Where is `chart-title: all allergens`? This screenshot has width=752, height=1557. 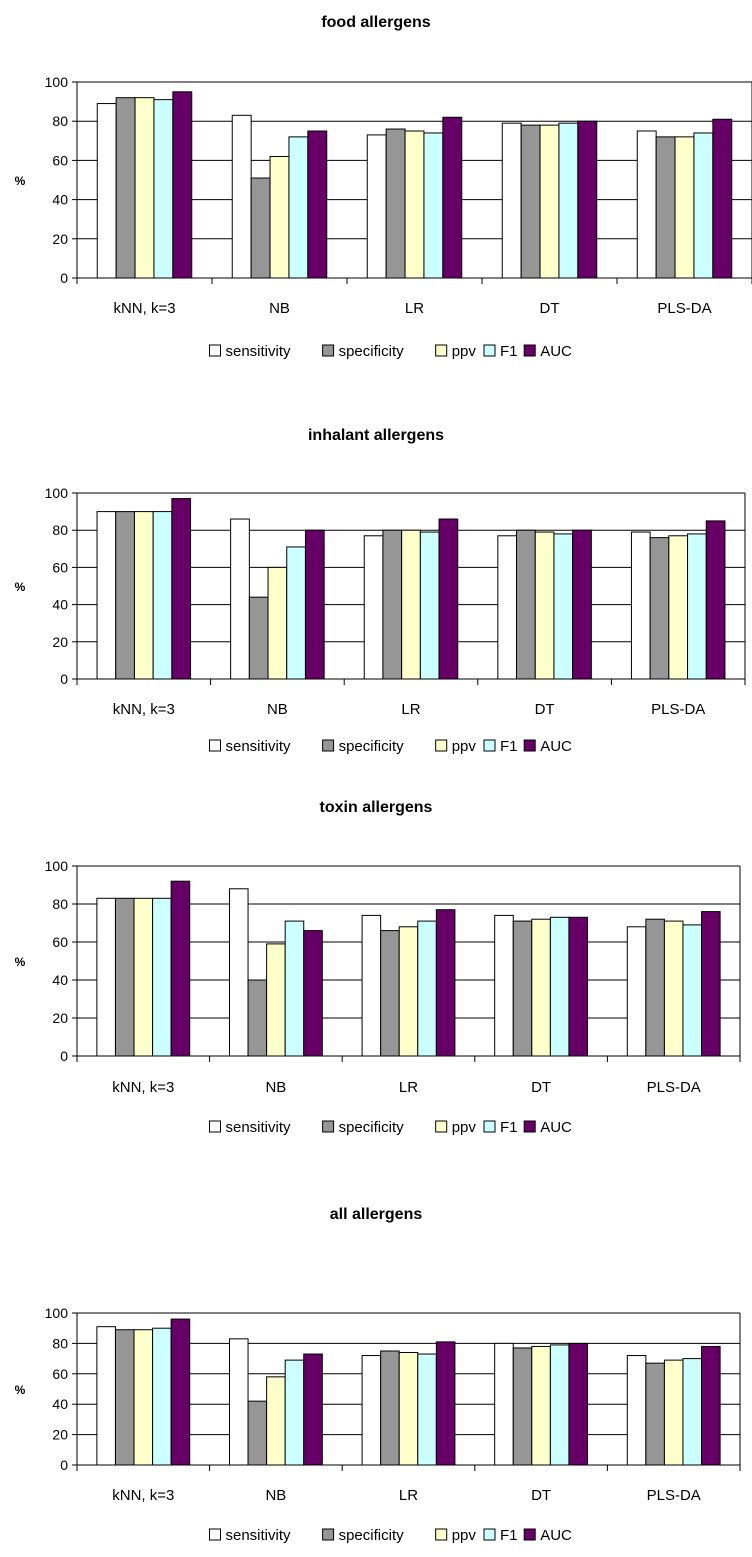
chart-title: all allergens is located at coordinates (376, 1214).